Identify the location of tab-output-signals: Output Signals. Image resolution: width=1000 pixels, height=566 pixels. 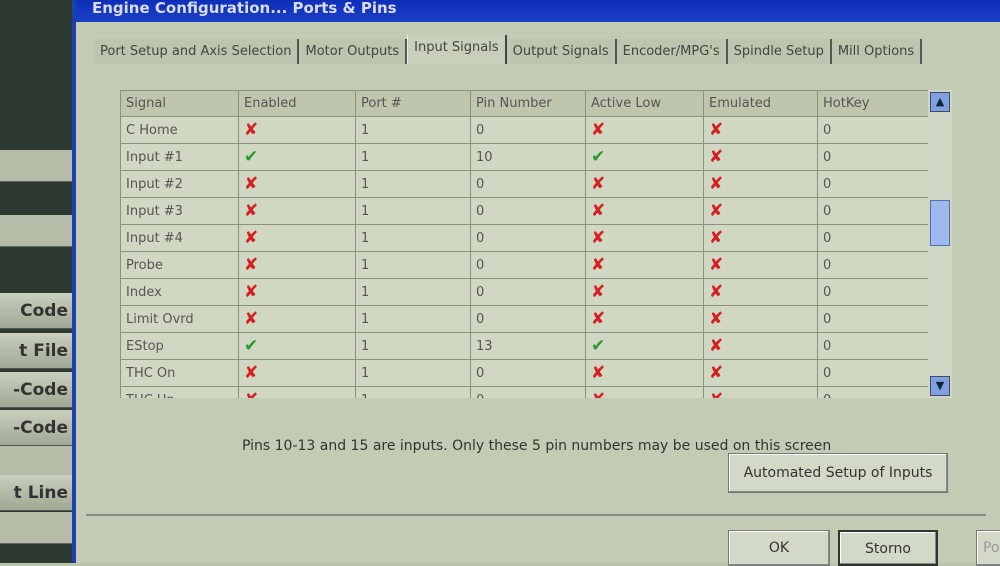
(561, 51).